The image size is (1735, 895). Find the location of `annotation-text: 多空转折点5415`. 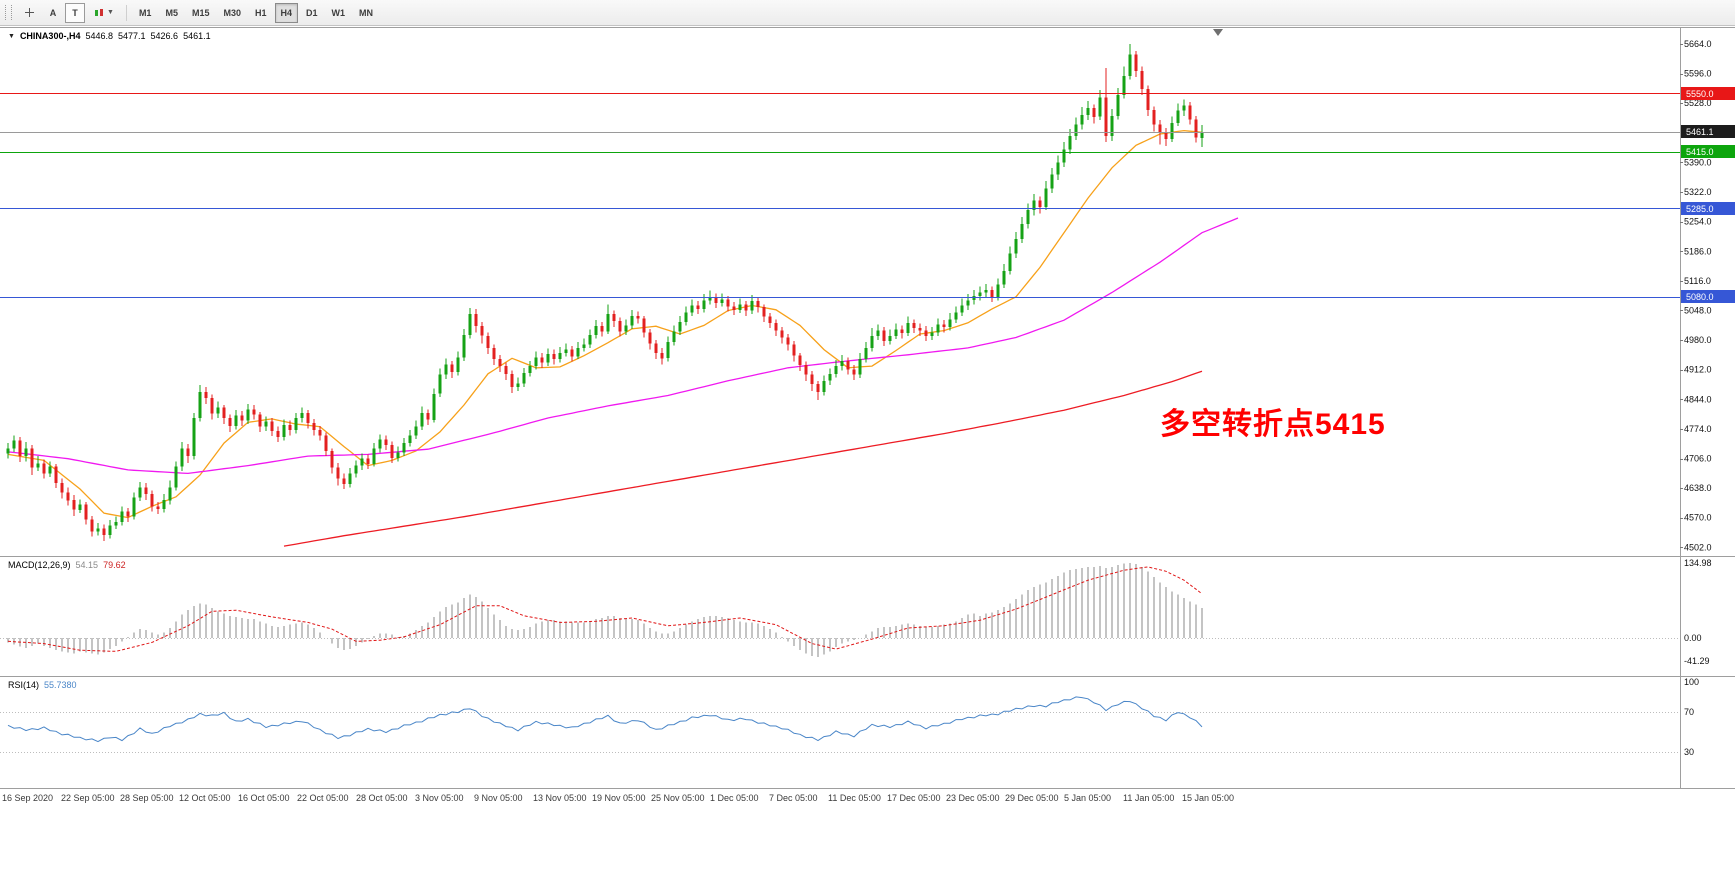

annotation-text: 多空转折点5415 is located at coordinates (1273, 424).